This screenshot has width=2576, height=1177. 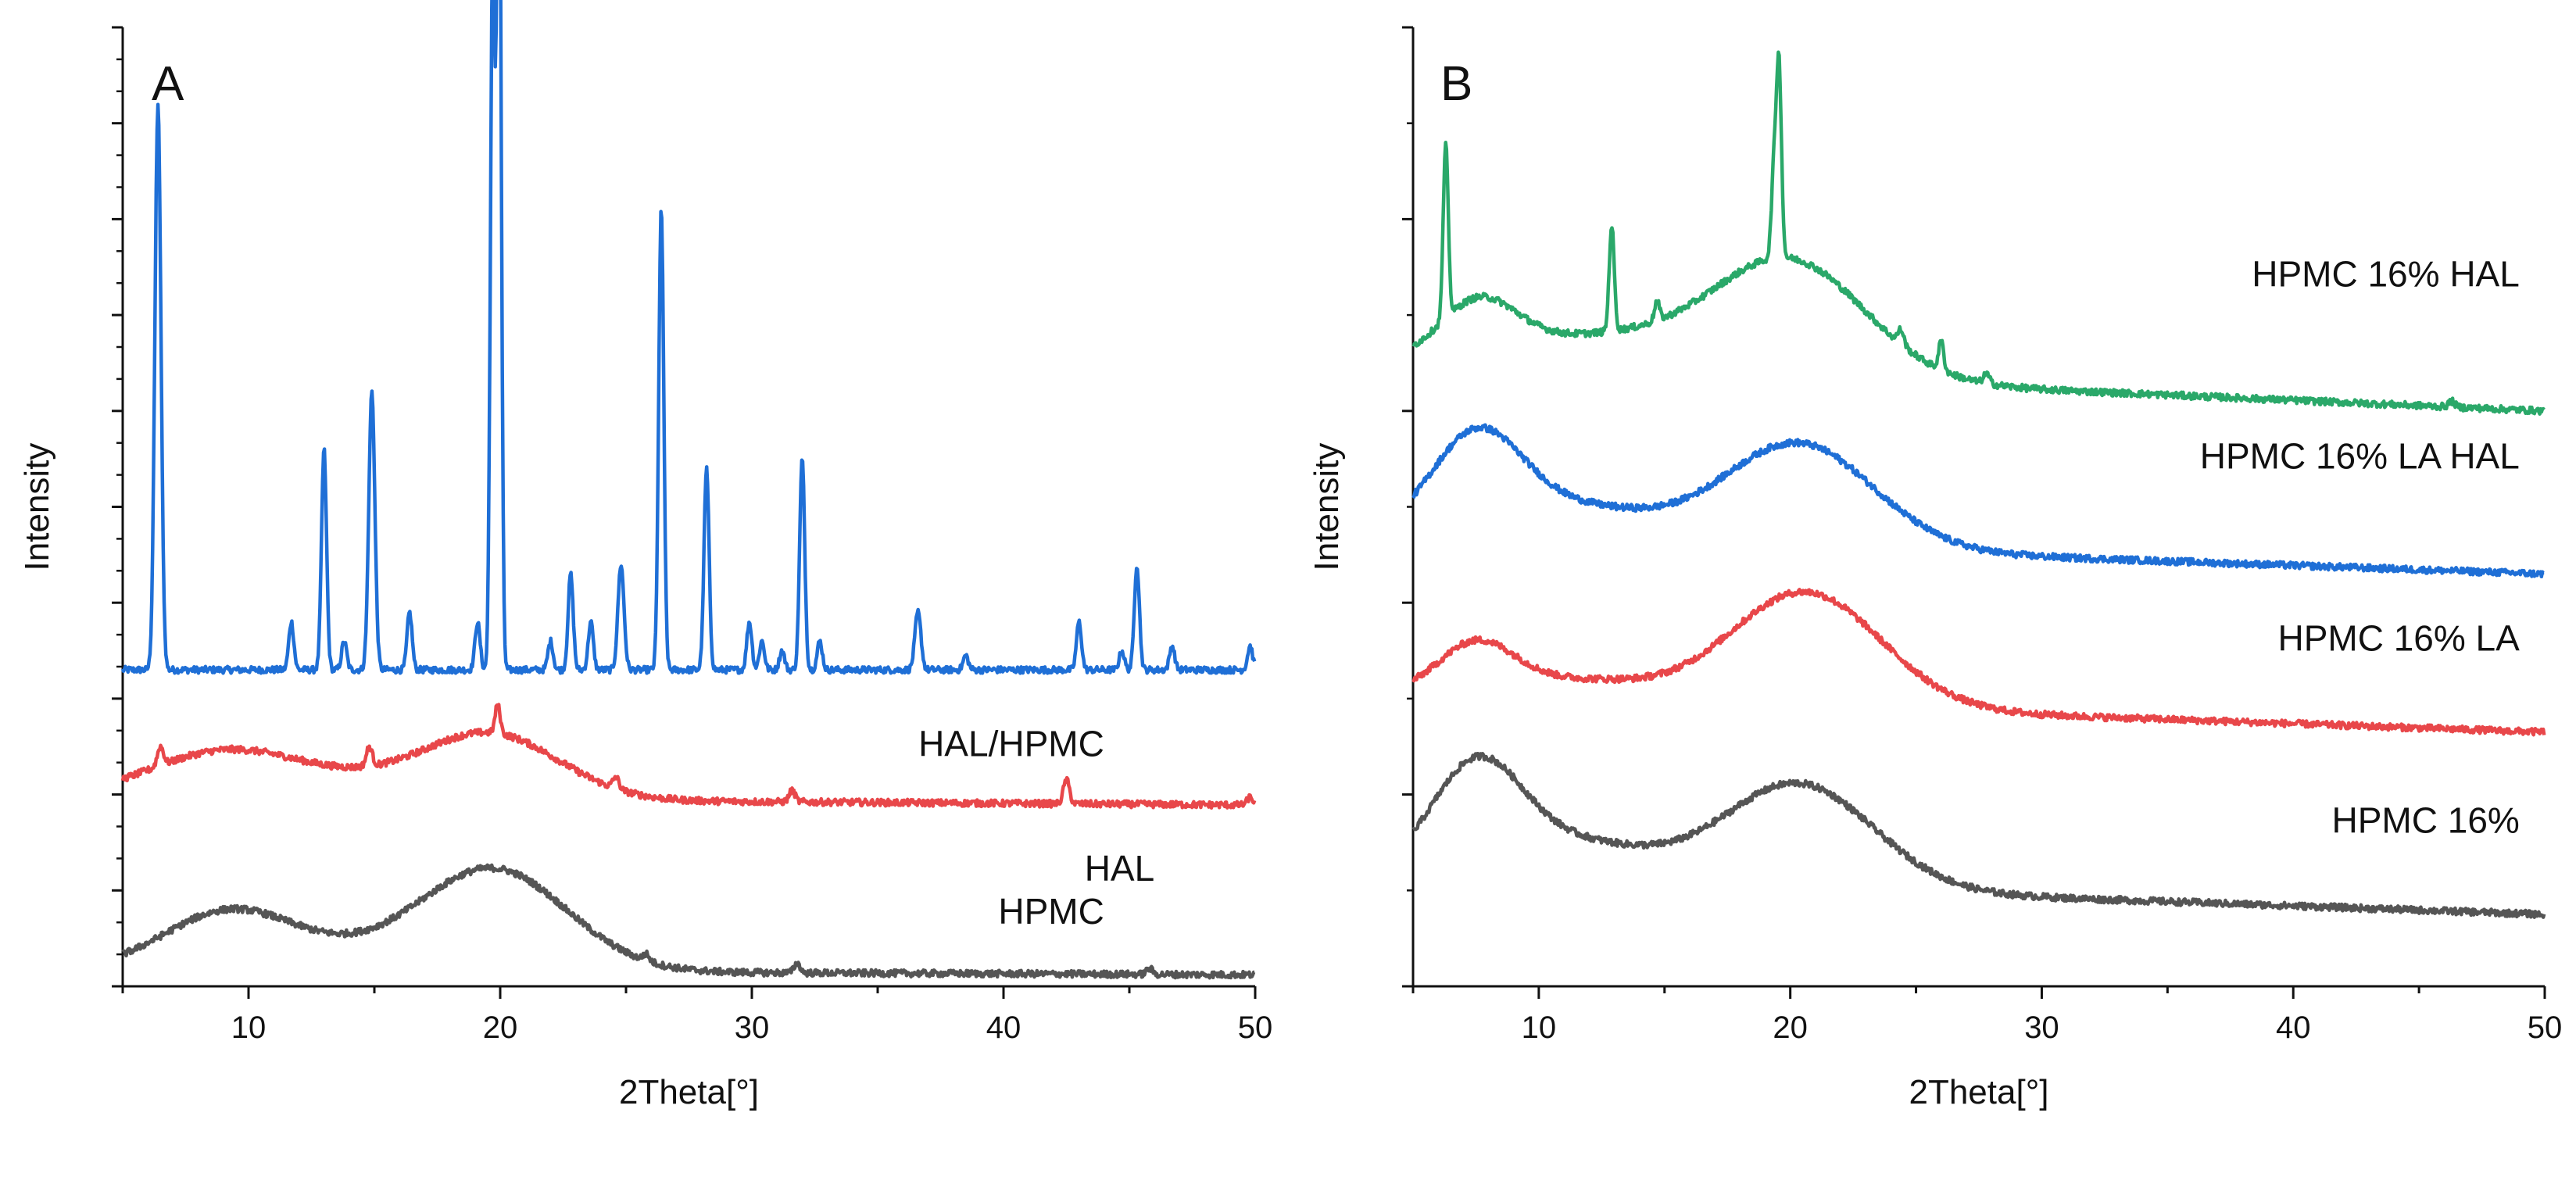 I want to click on series-label: HPMC, so click(x=1051, y=911).